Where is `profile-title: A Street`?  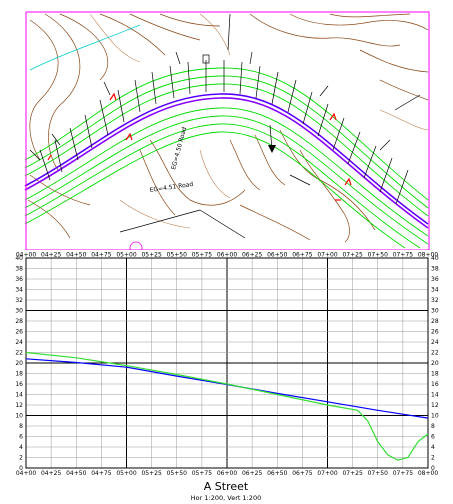 profile-title: A Street is located at coordinates (226, 486).